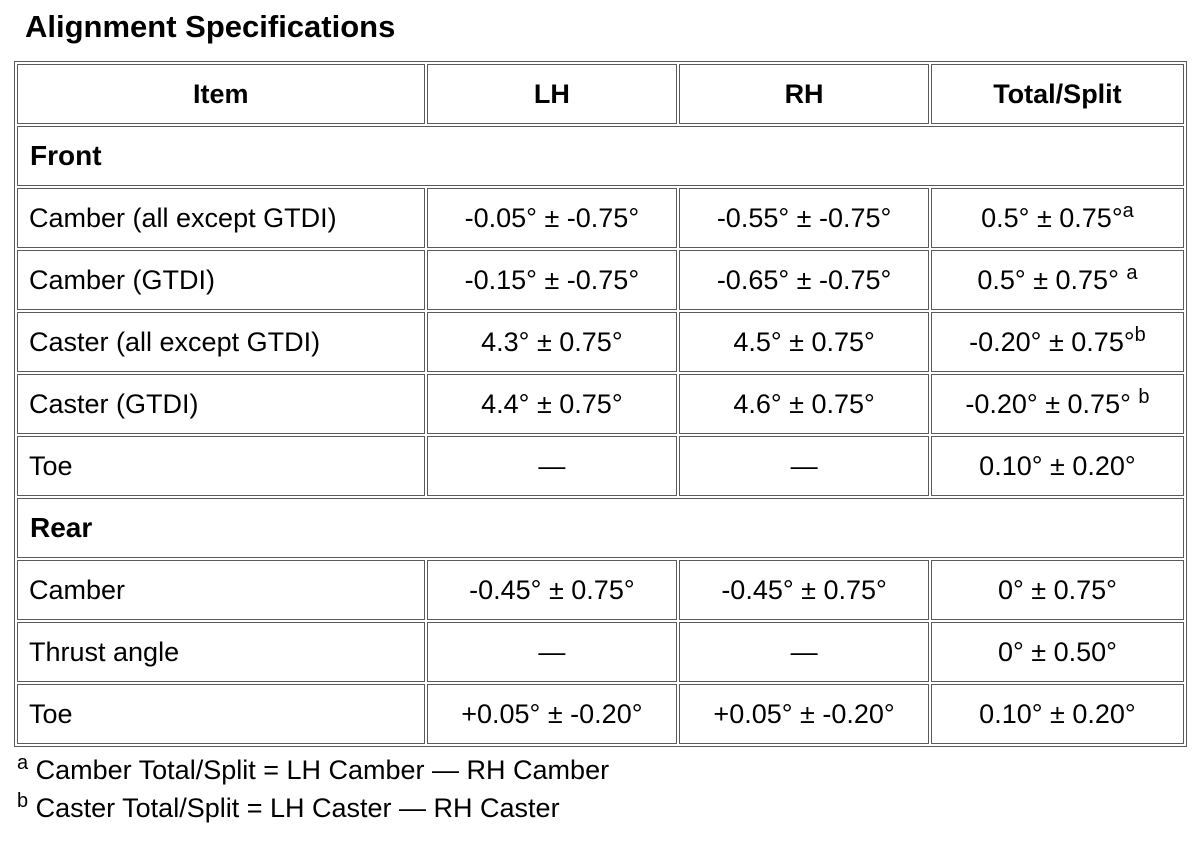  I want to click on section-row-rear: Rear, so click(600, 528).